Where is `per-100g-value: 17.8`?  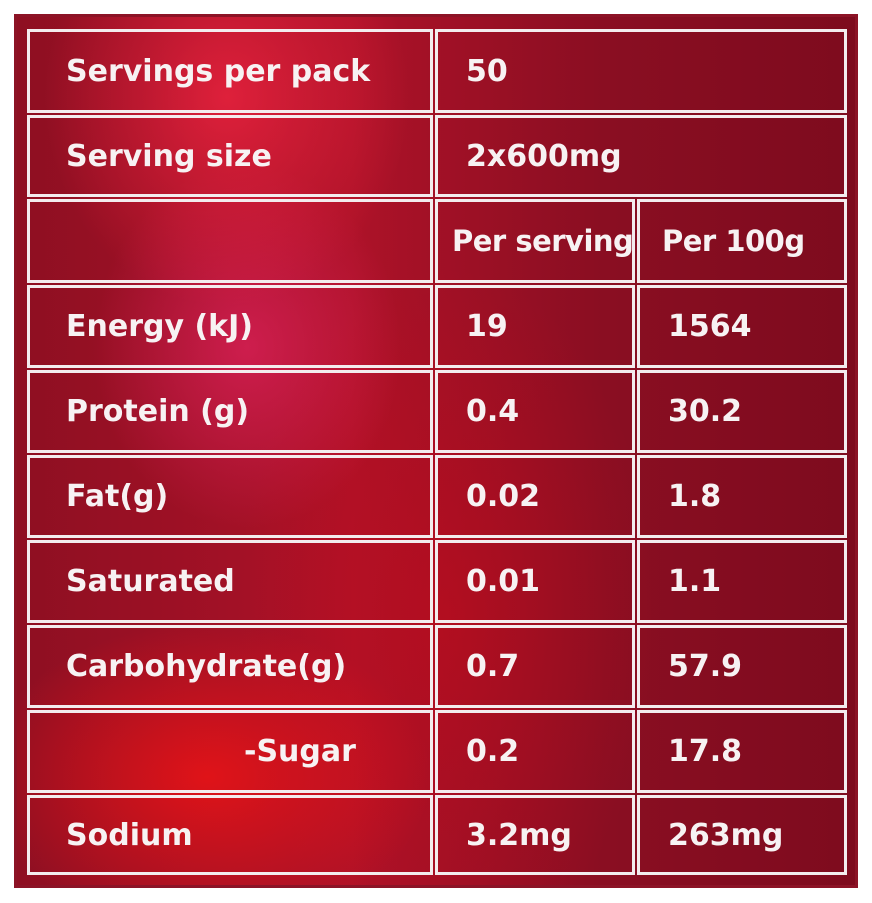
per-100g-value: 17.8 is located at coordinates (742, 751).